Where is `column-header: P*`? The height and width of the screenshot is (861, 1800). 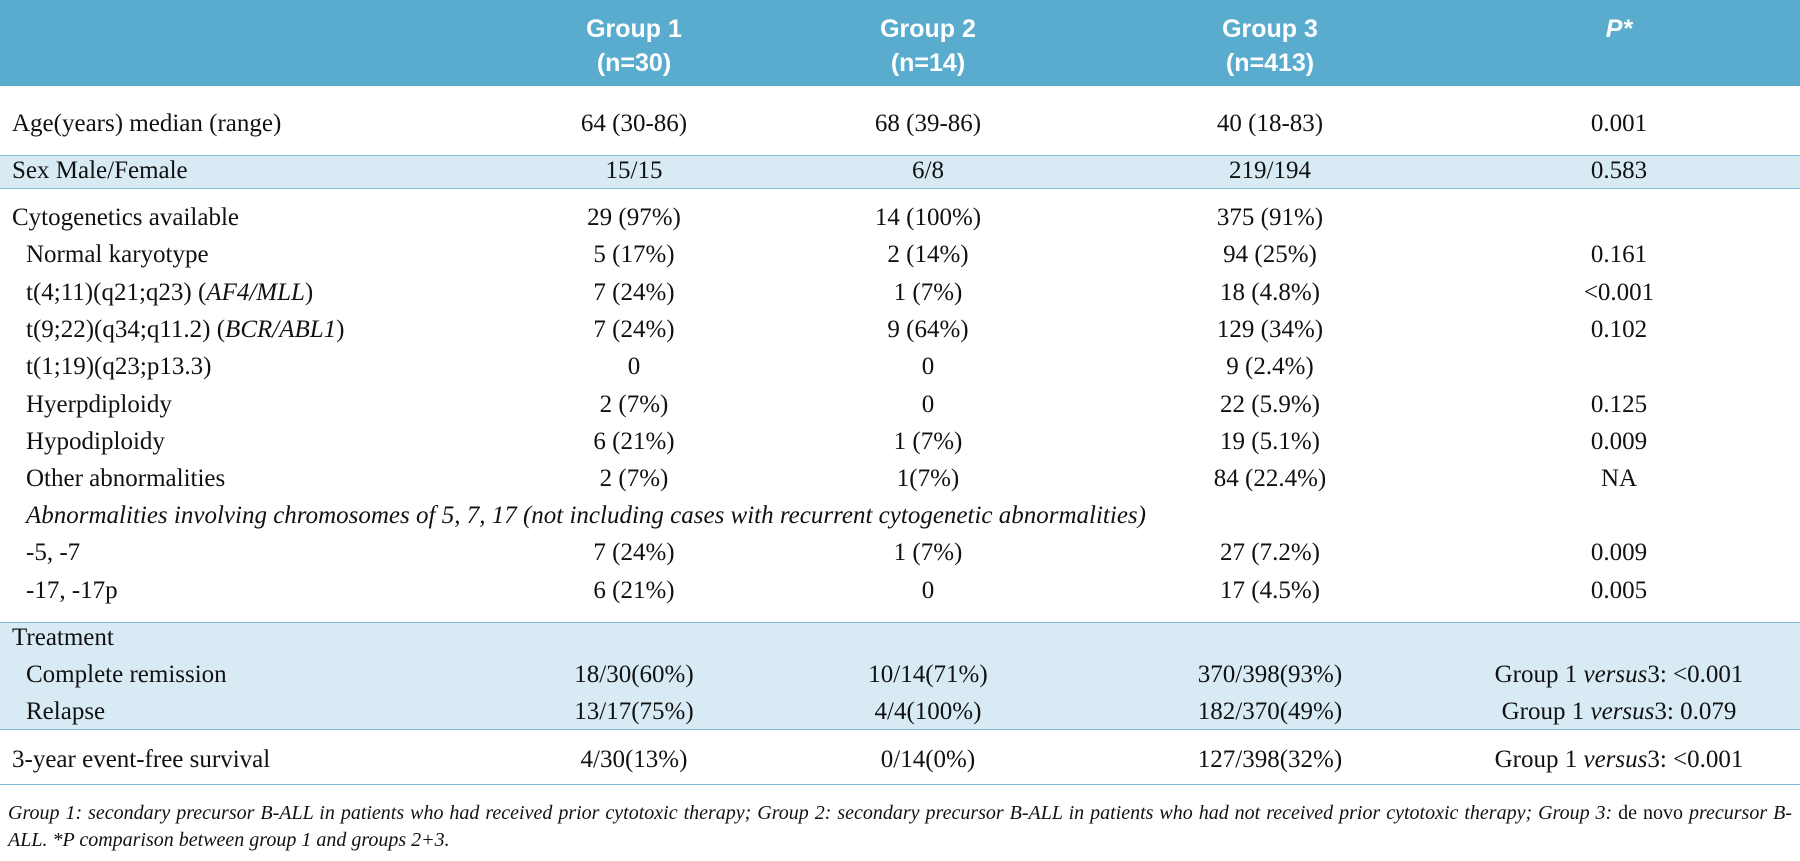 column-header: P* is located at coordinates (1619, 29).